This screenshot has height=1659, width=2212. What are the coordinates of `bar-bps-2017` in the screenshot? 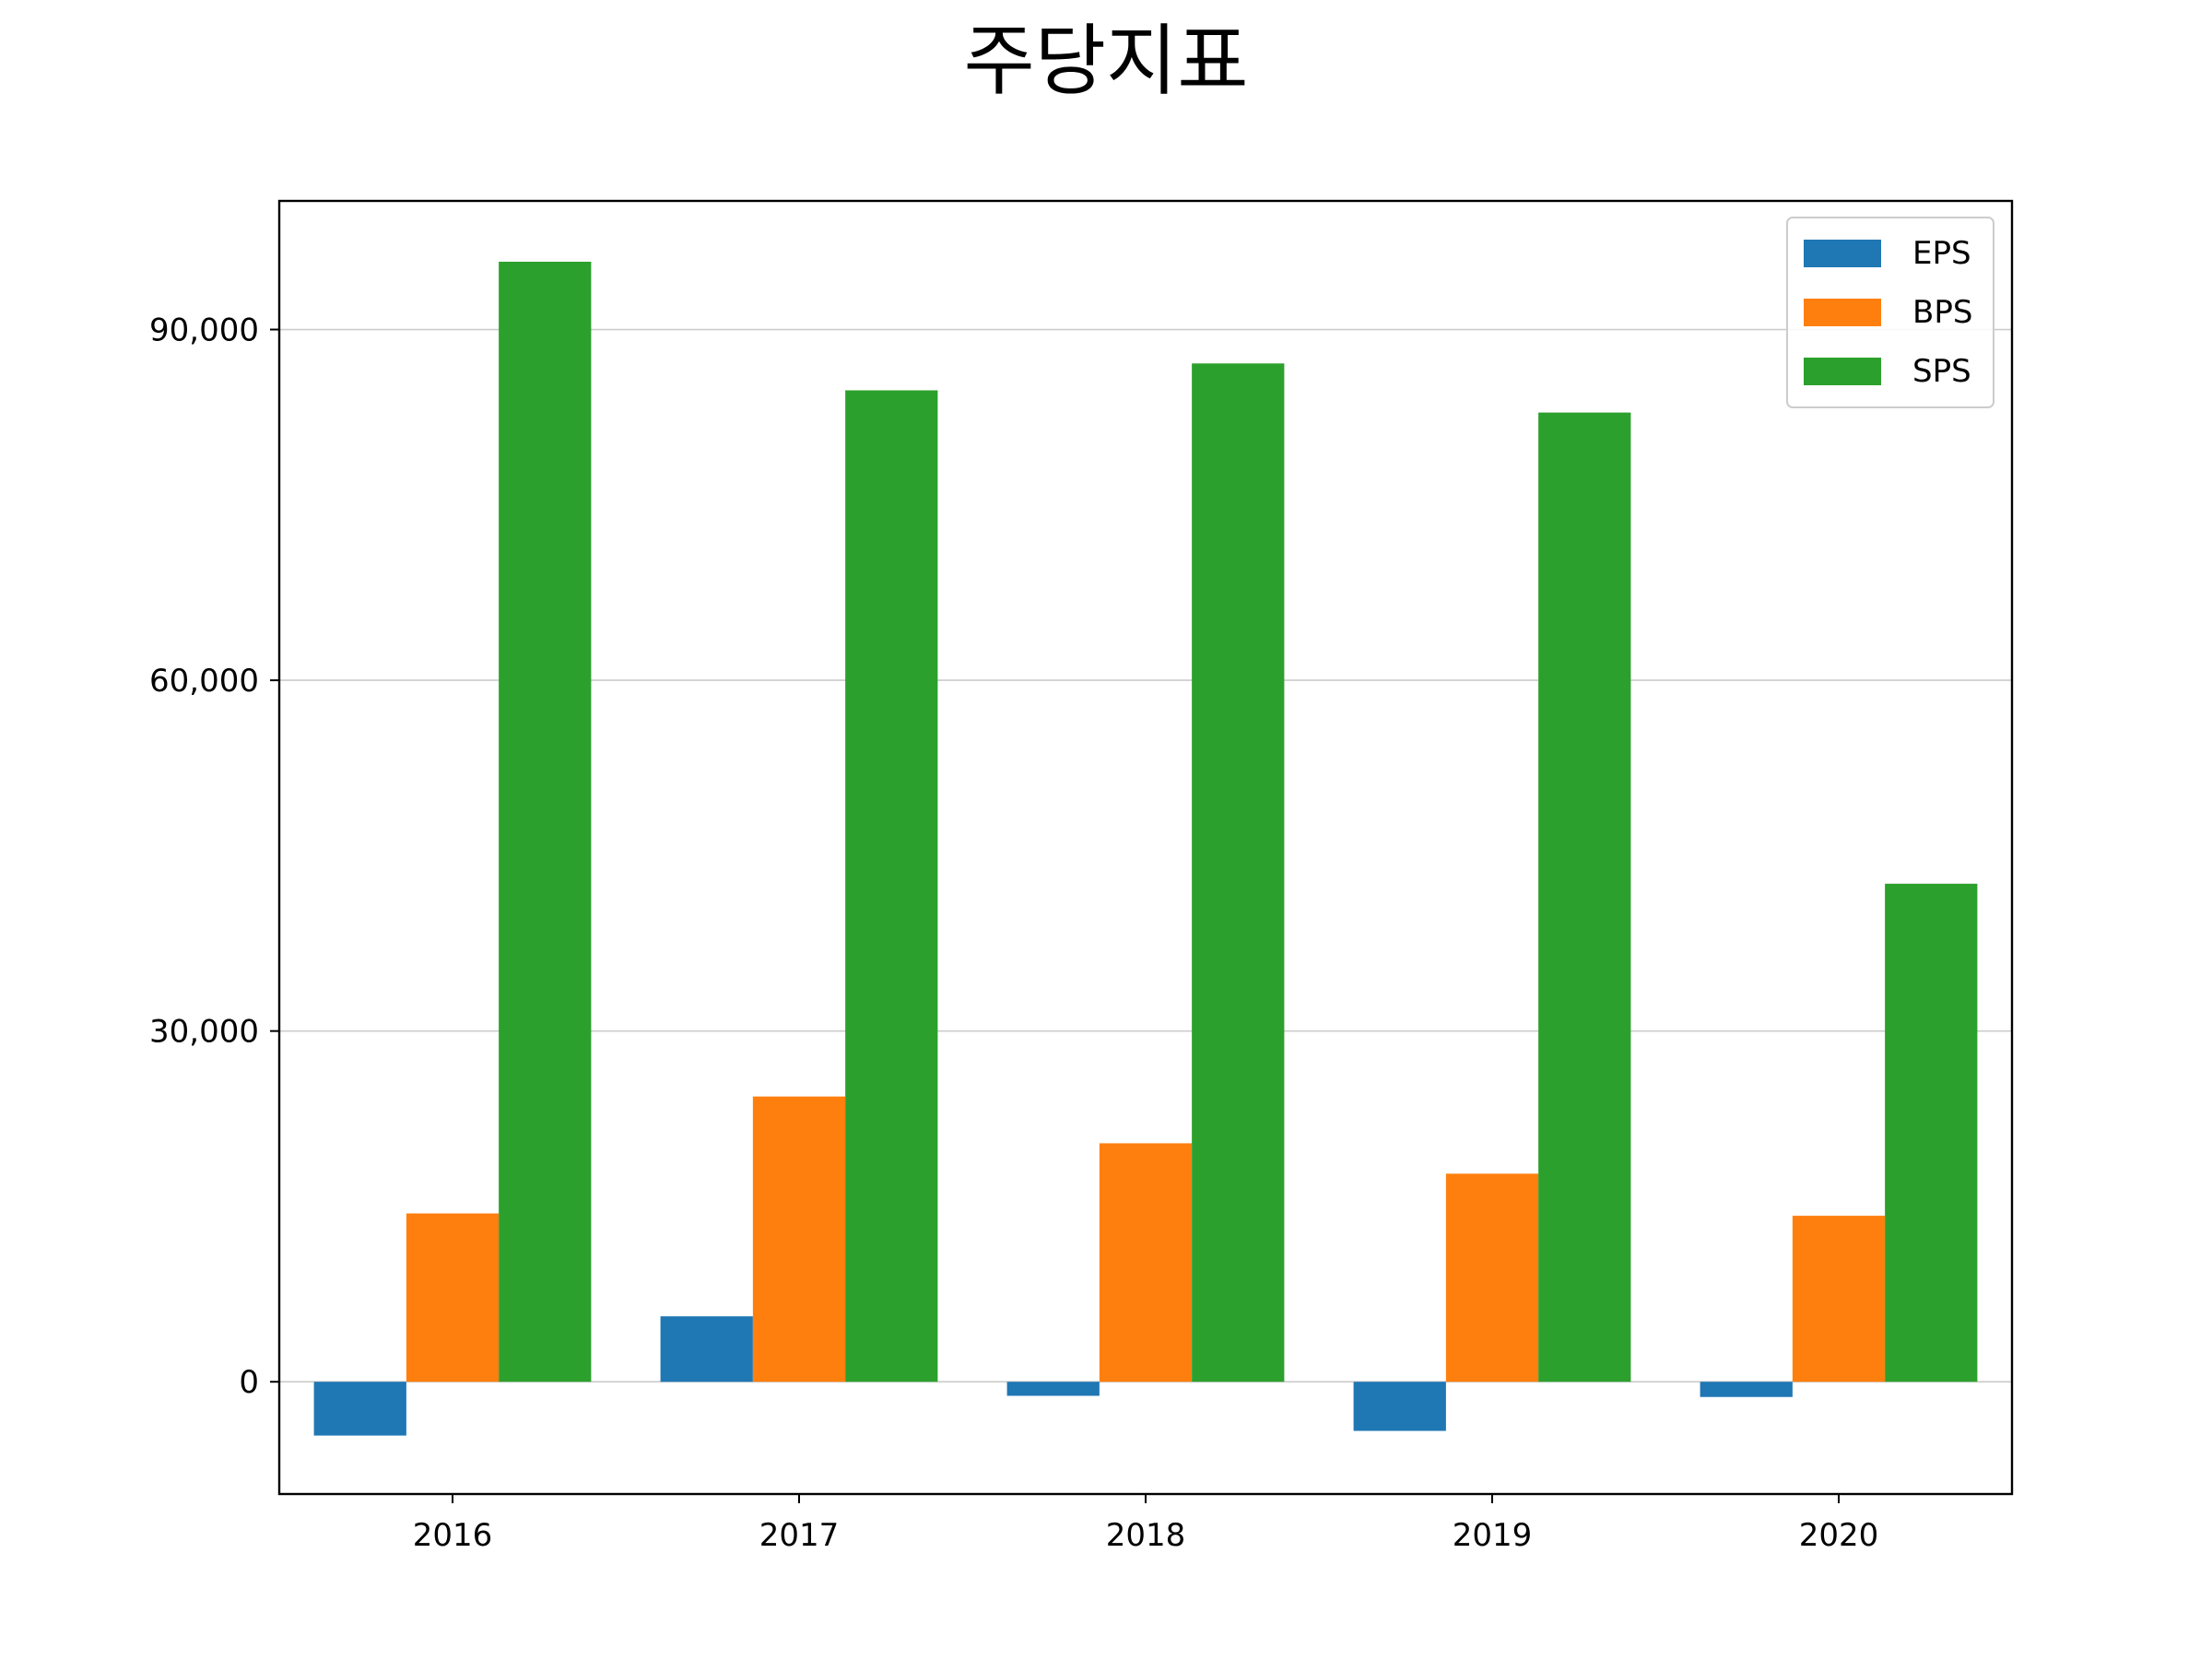 It's located at (799, 1239).